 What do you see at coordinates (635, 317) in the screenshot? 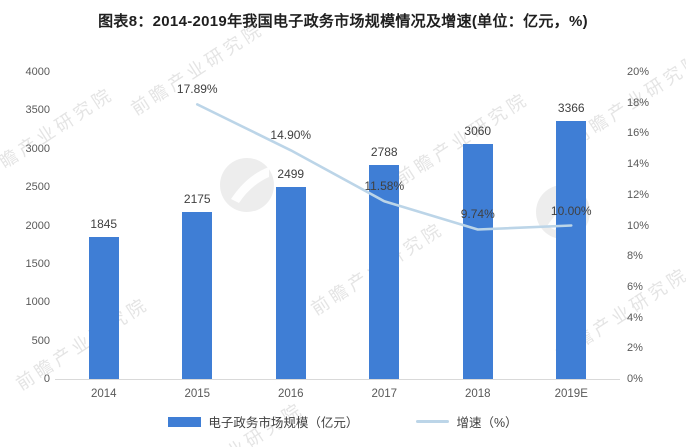
I see `y-axis-right-tick: 4%` at bounding box center [635, 317].